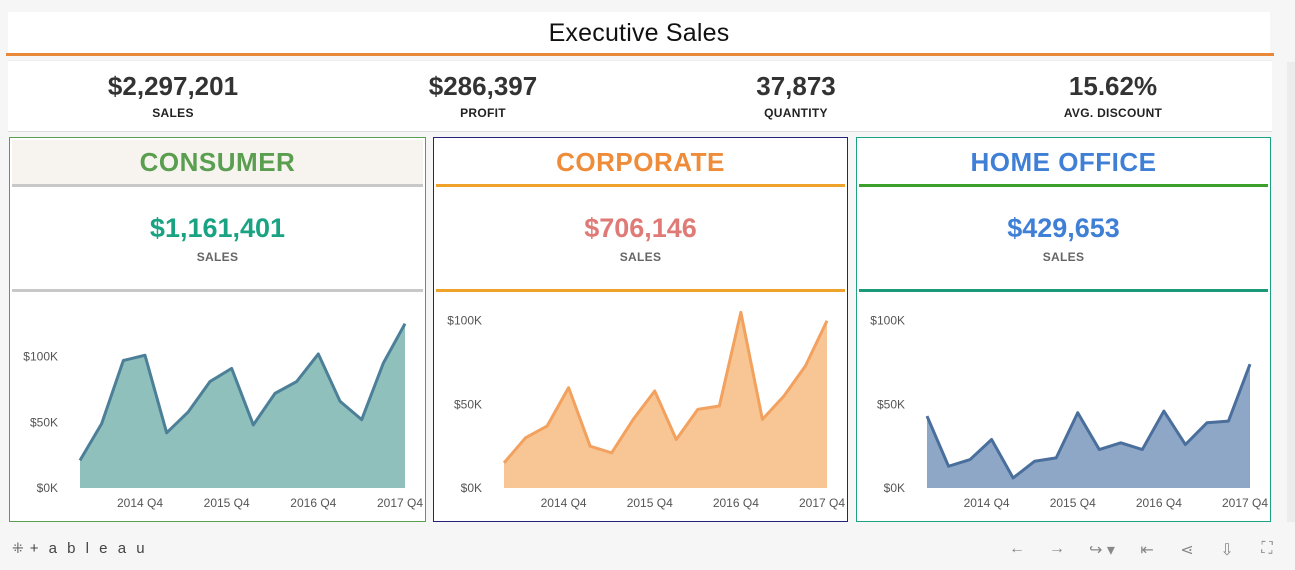 This screenshot has height=570, width=1295. What do you see at coordinates (640, 228) in the screenshot?
I see `panel-sales-value: $706,146` at bounding box center [640, 228].